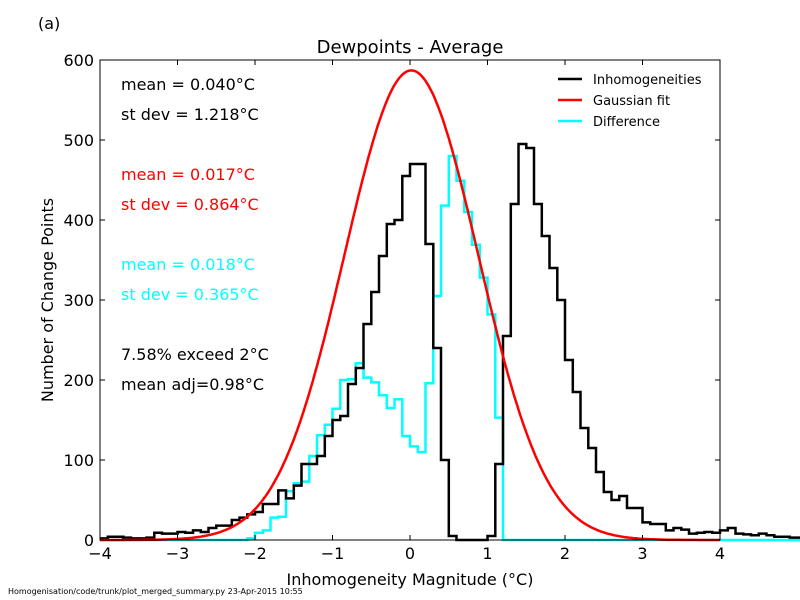  I want to click on legend-label: Inhomogeneities, so click(647, 80).